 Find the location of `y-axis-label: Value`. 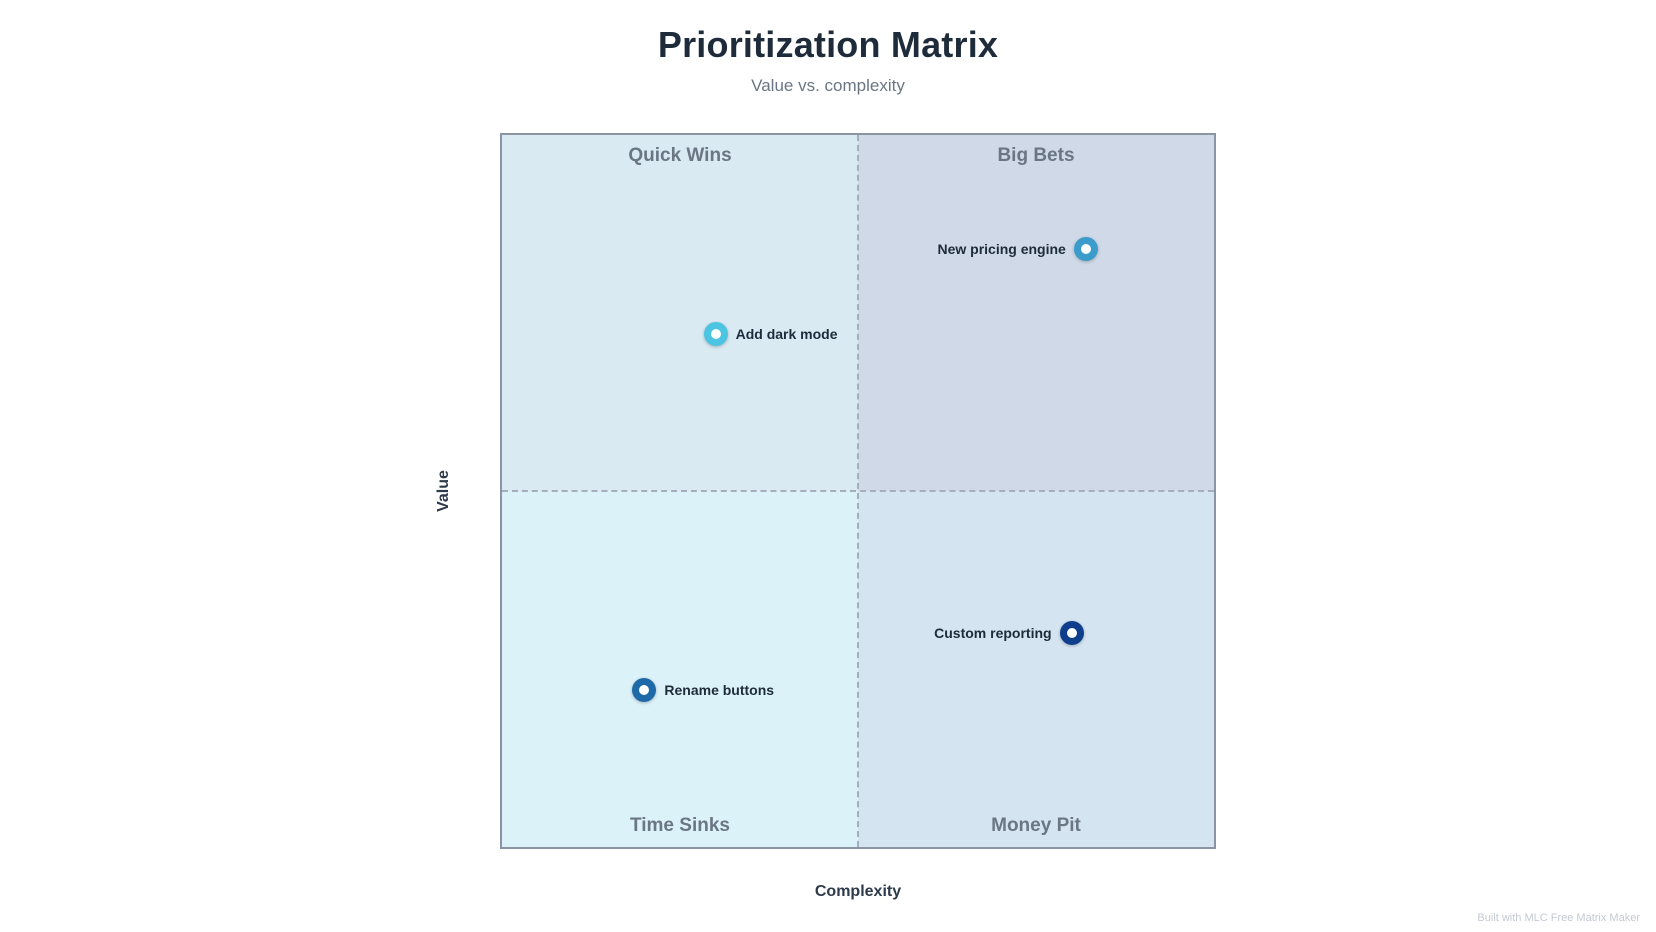

y-axis-label: Value is located at coordinates (443, 491).